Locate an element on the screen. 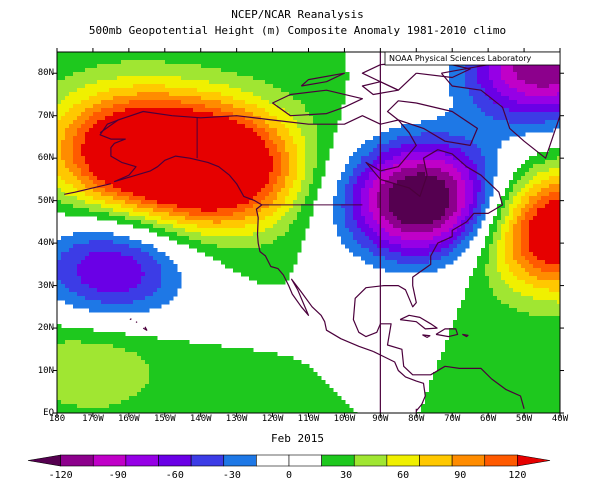 The width and height of the screenshot is (595, 500). lon-label: 50W is located at coordinates (524, 419).